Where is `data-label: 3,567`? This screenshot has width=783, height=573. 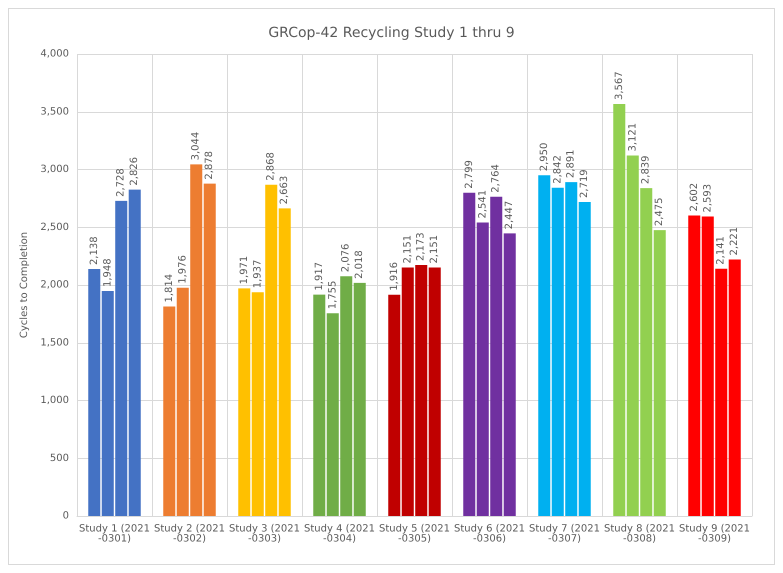 data-label: 3,567 is located at coordinates (619, 85).